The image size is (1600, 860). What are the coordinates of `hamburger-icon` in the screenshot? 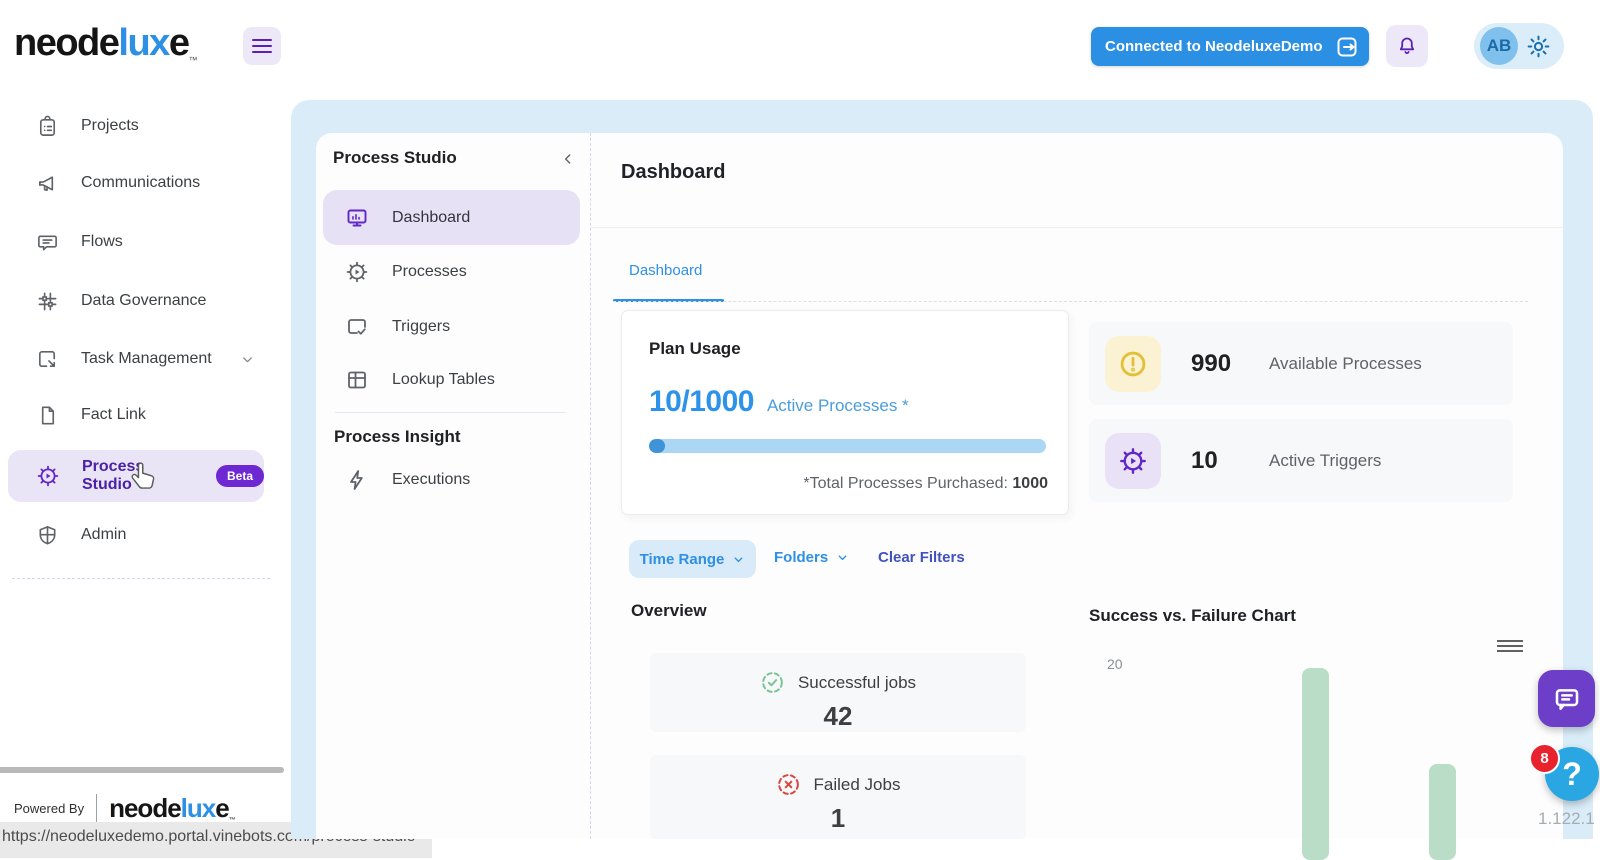 It's located at (262, 40).